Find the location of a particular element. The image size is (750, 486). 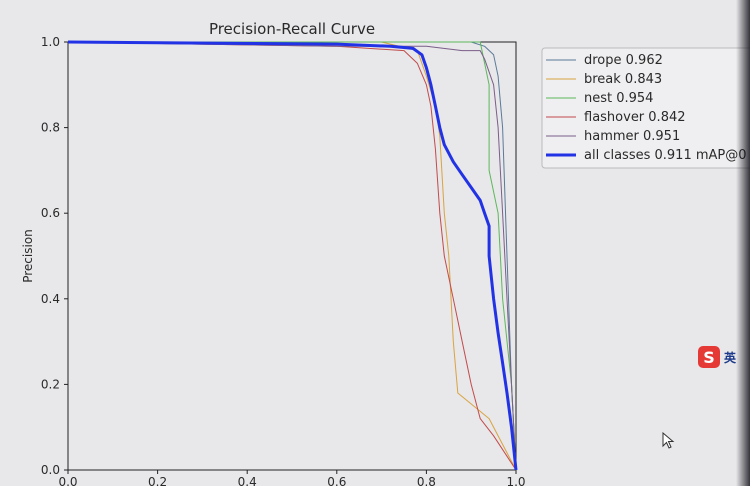

x-tick-label: 1.0 is located at coordinates (515, 480).